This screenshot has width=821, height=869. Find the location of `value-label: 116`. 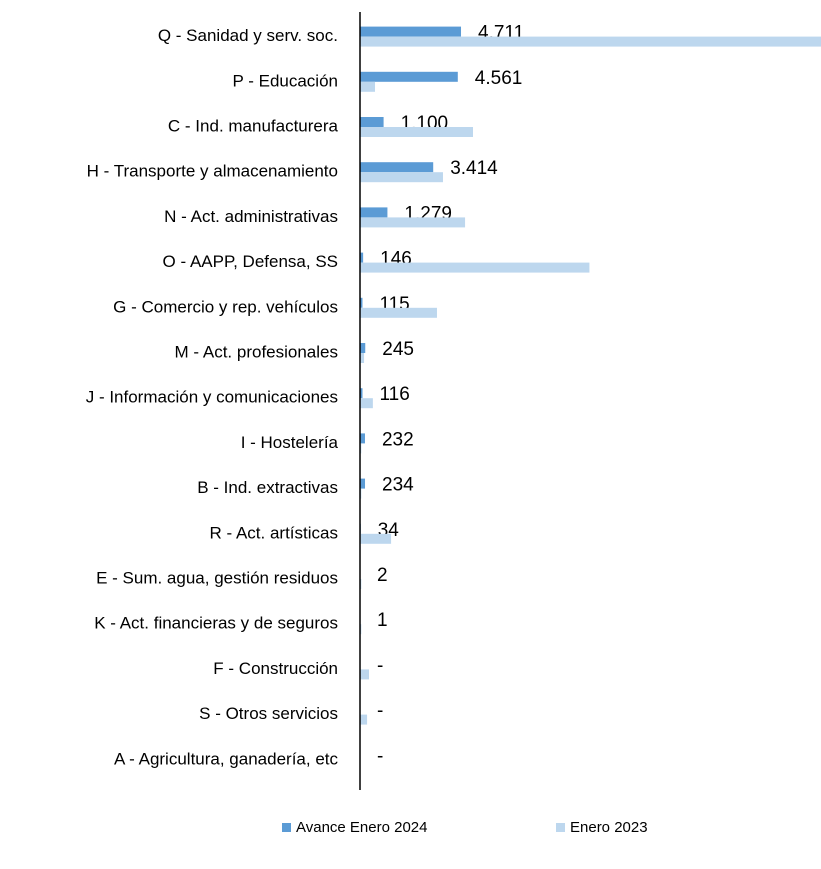

value-label: 116 is located at coordinates (394, 394).